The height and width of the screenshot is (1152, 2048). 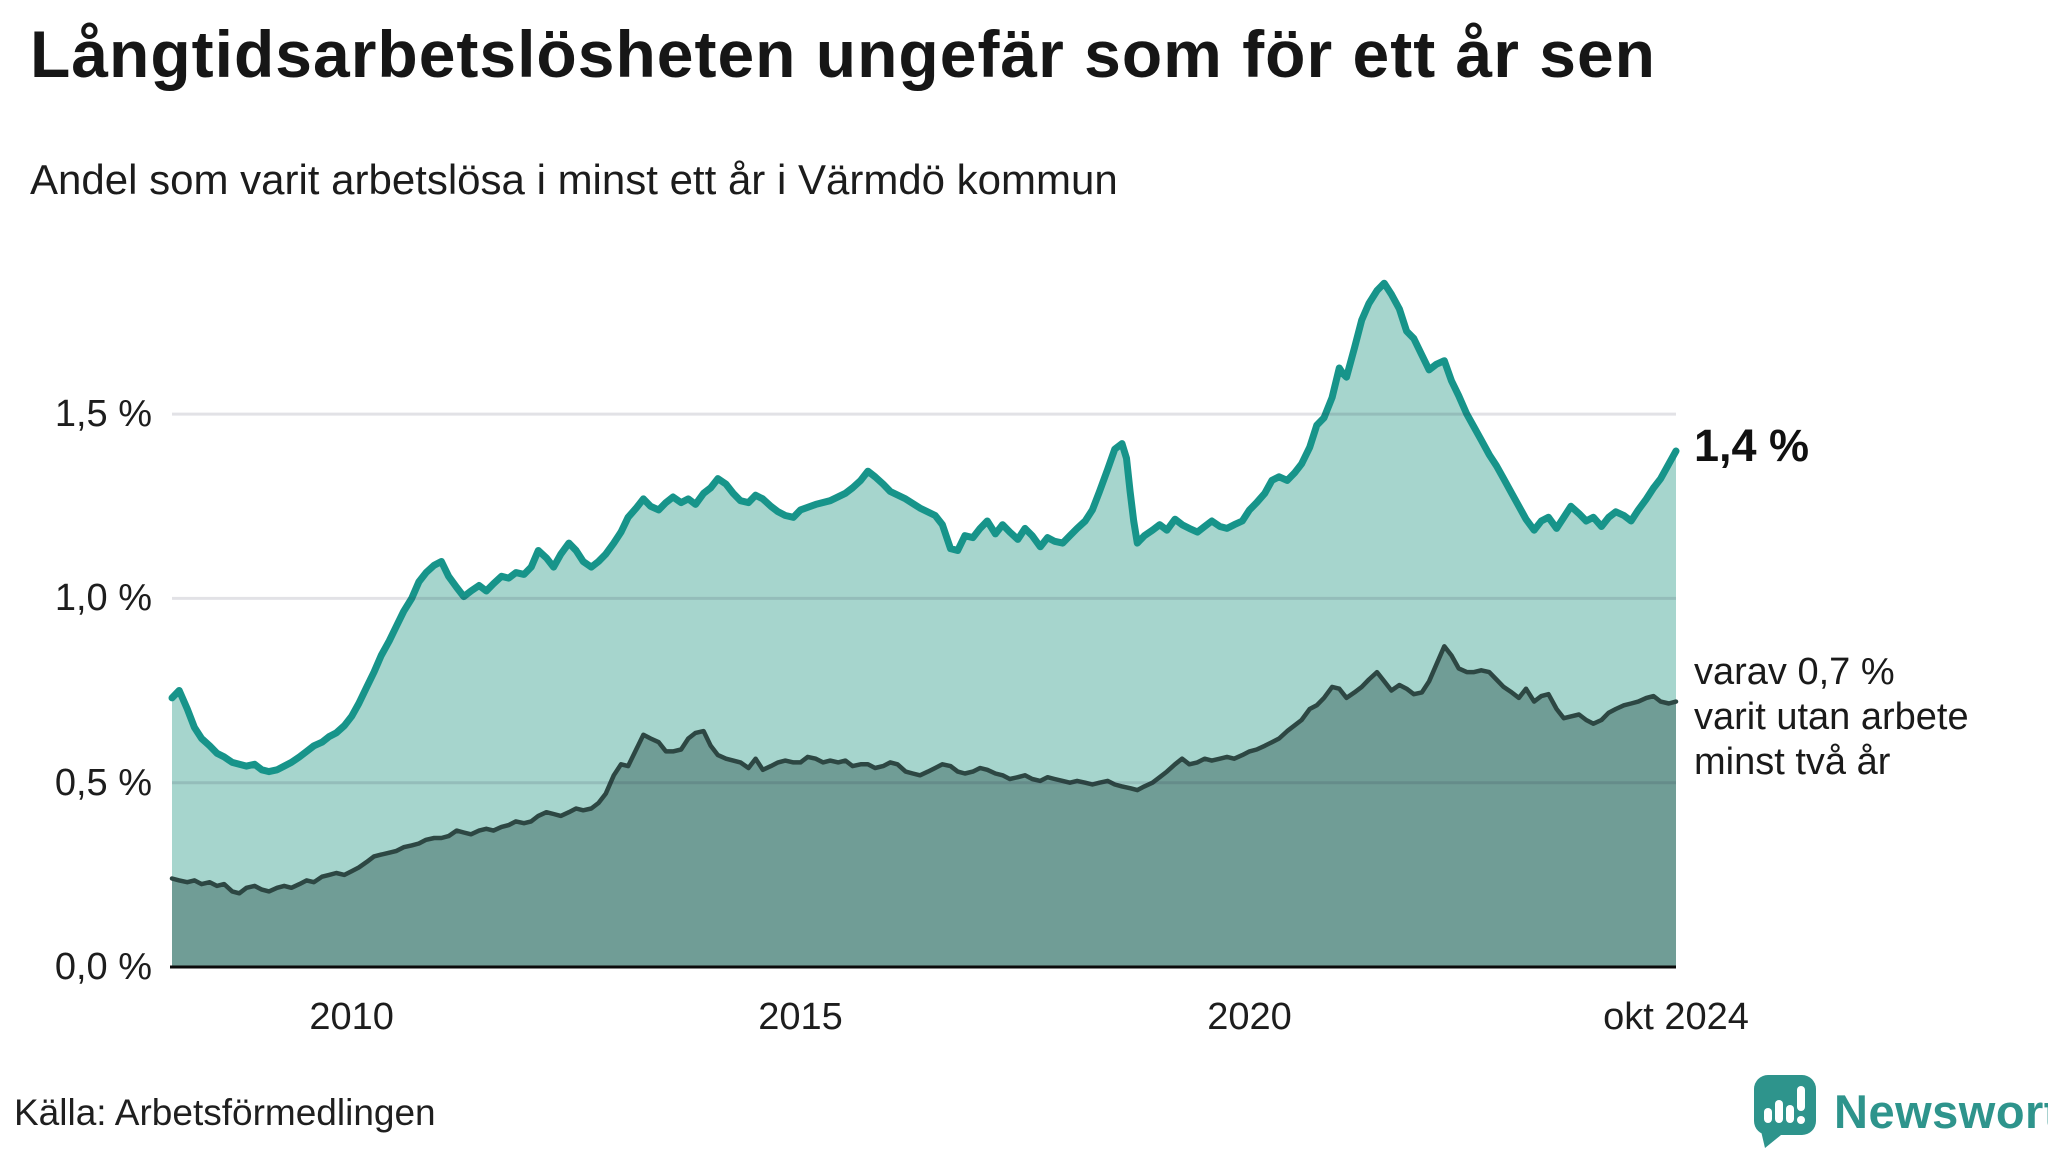 What do you see at coordinates (1941, 1111) in the screenshot?
I see `brand-wordmark: Newsworthy` at bounding box center [1941, 1111].